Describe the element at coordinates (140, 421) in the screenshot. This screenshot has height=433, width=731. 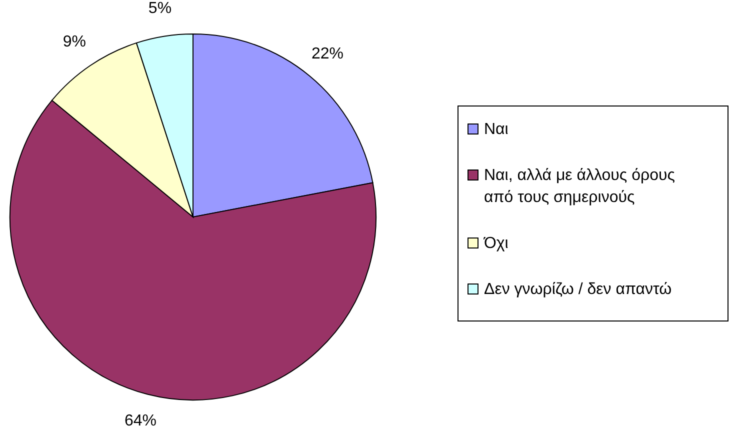
I see `data-label: 64%` at that location.